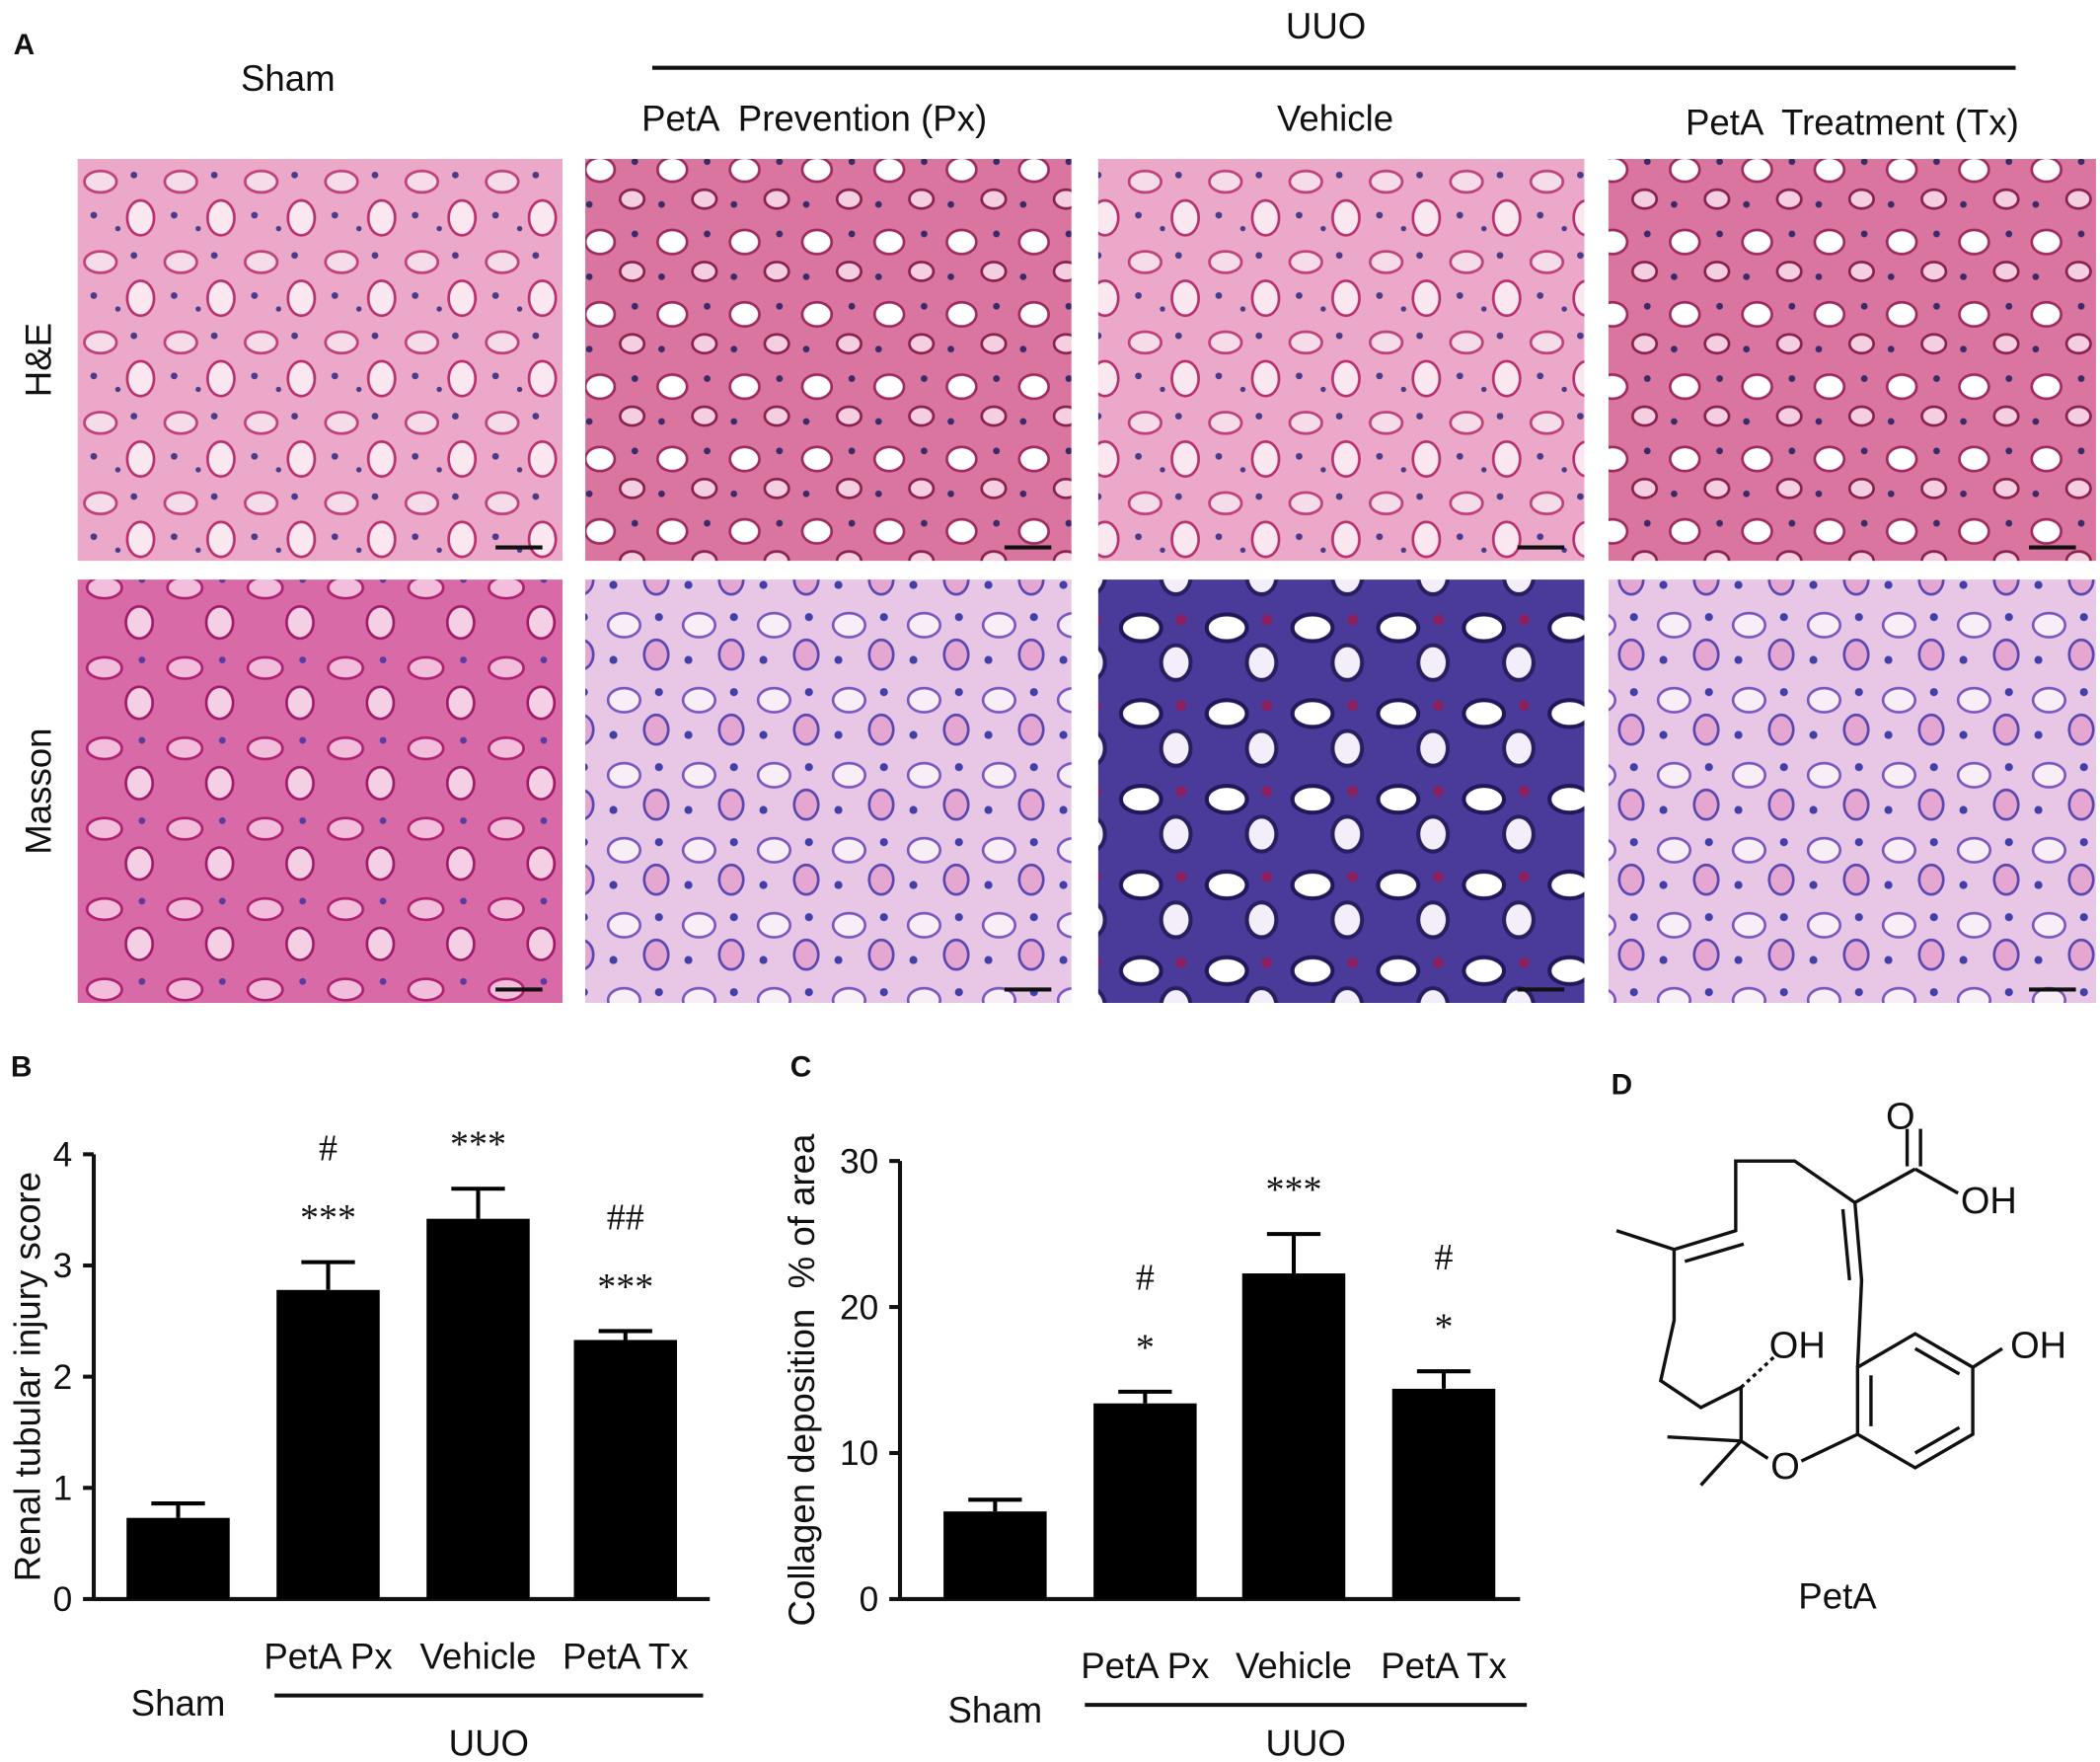 This screenshot has width=2100, height=1762. What do you see at coordinates (63, 1489) in the screenshot?
I see `y-tick-label: 1` at bounding box center [63, 1489].